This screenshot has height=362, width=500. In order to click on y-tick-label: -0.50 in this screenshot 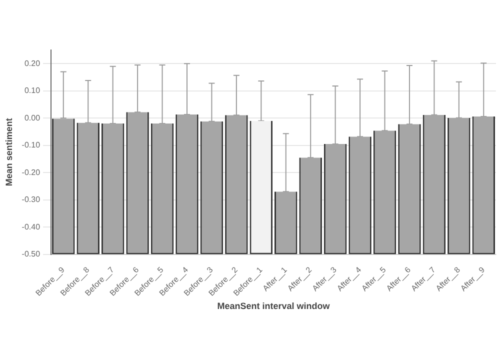, I will do `click(31, 254)`.